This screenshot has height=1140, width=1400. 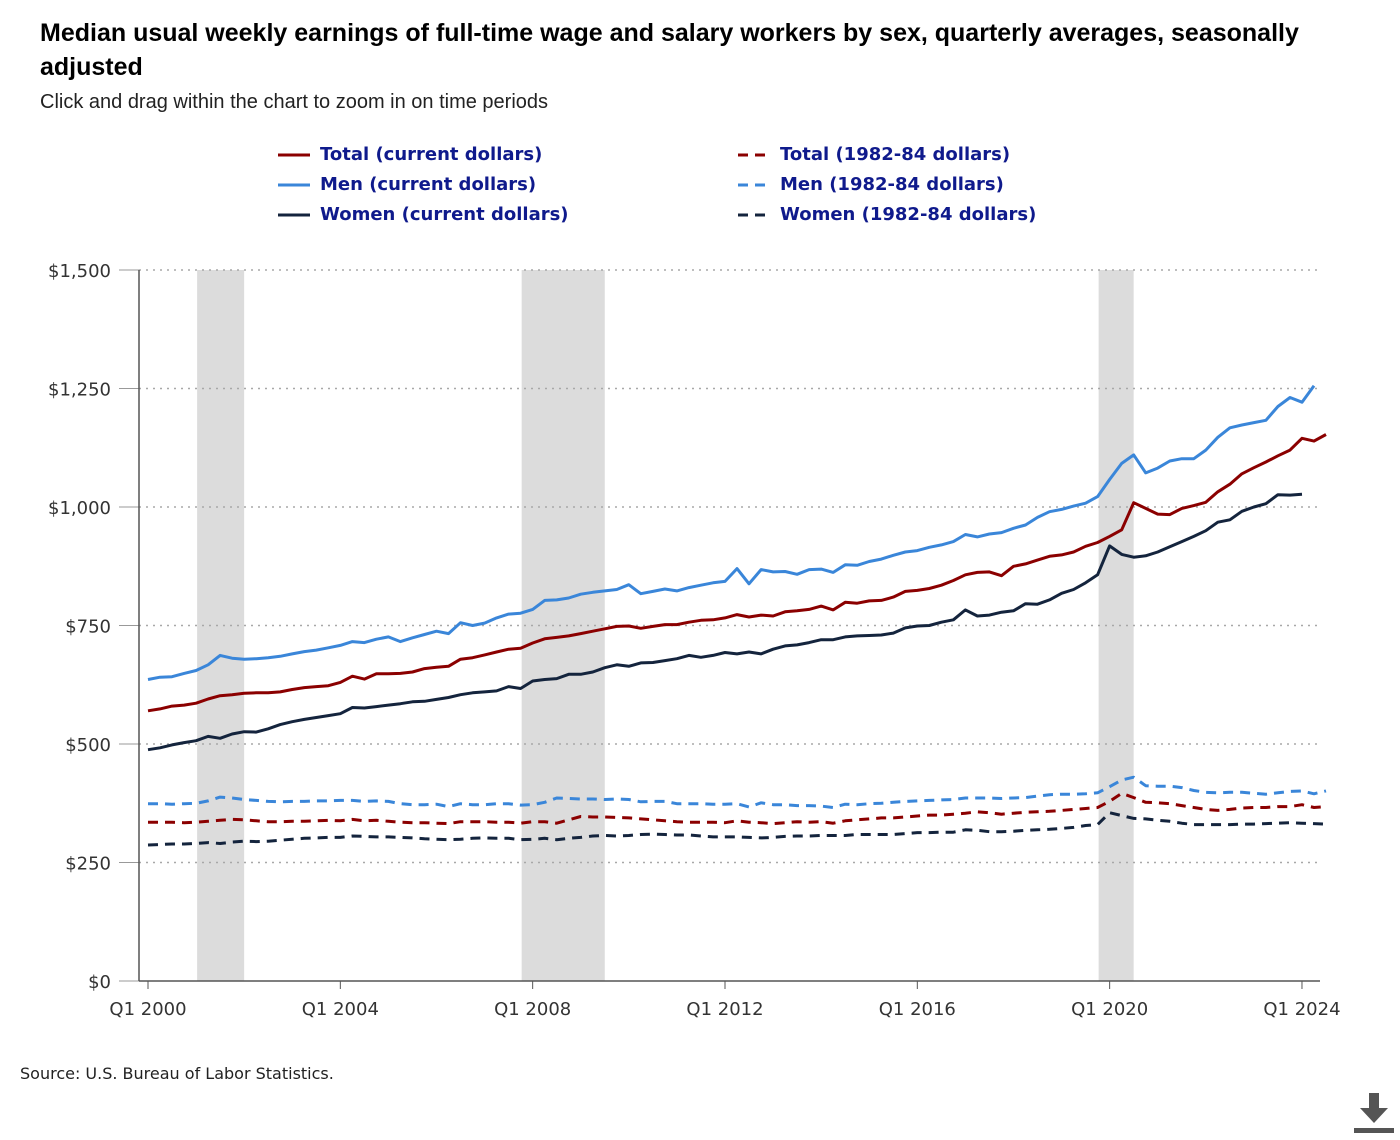 What do you see at coordinates (177, 1073) in the screenshot?
I see `source-note: Source: U.S. Bureau of Labor Statistics.` at bounding box center [177, 1073].